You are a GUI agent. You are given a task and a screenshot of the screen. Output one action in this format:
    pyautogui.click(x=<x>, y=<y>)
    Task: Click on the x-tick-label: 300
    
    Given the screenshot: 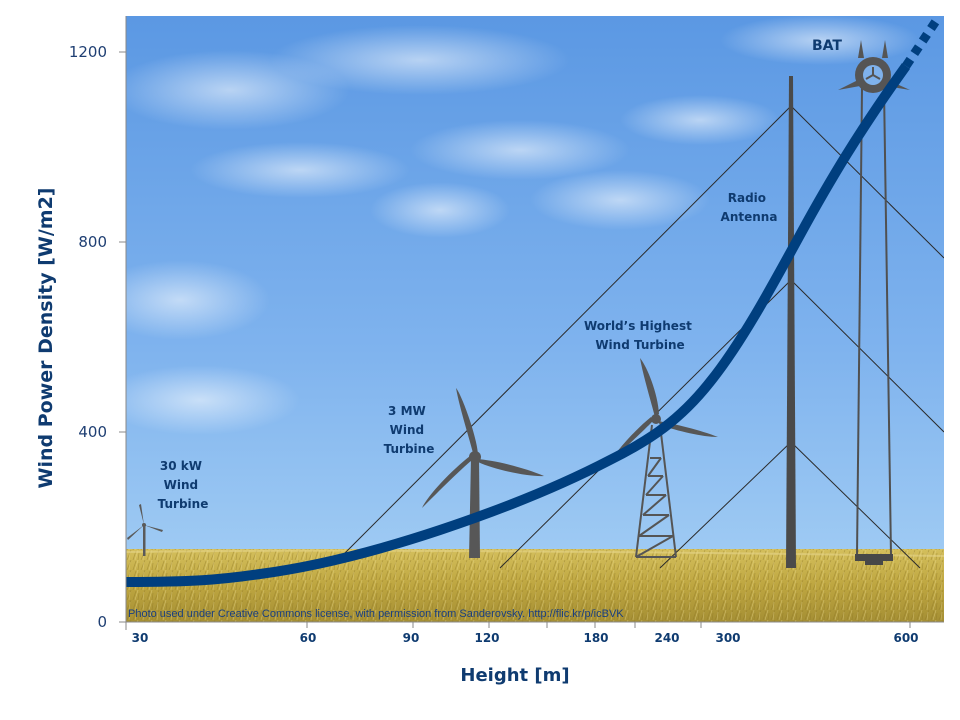 What is the action you would take?
    pyautogui.click(x=727, y=638)
    